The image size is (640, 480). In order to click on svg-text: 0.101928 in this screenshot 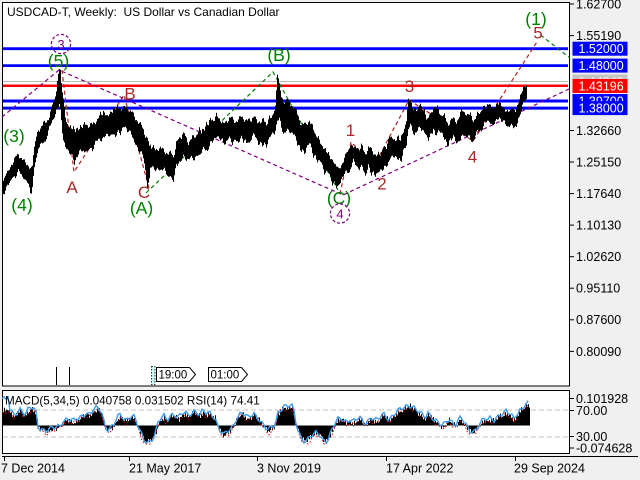, I will do `click(602, 399)`.